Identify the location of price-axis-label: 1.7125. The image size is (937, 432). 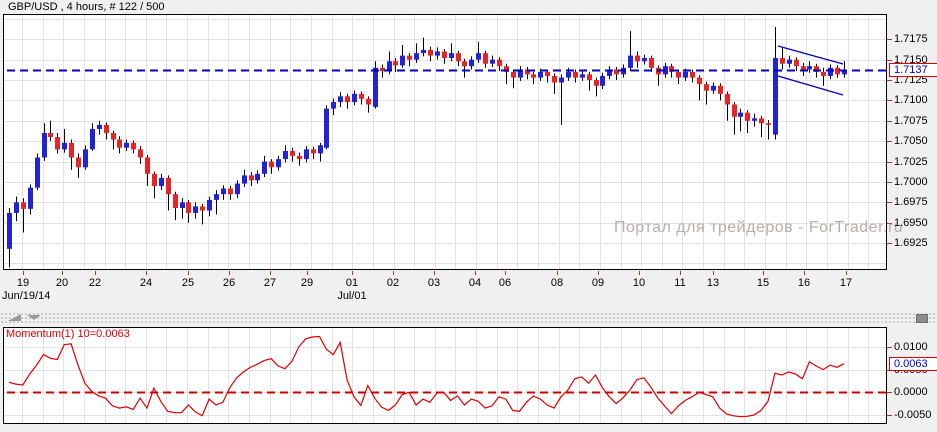
(911, 80).